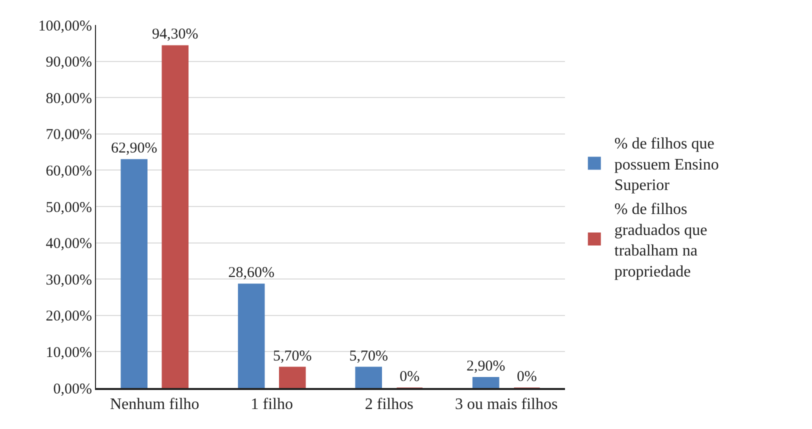  I want to click on data-label: 94,30%, so click(175, 34).